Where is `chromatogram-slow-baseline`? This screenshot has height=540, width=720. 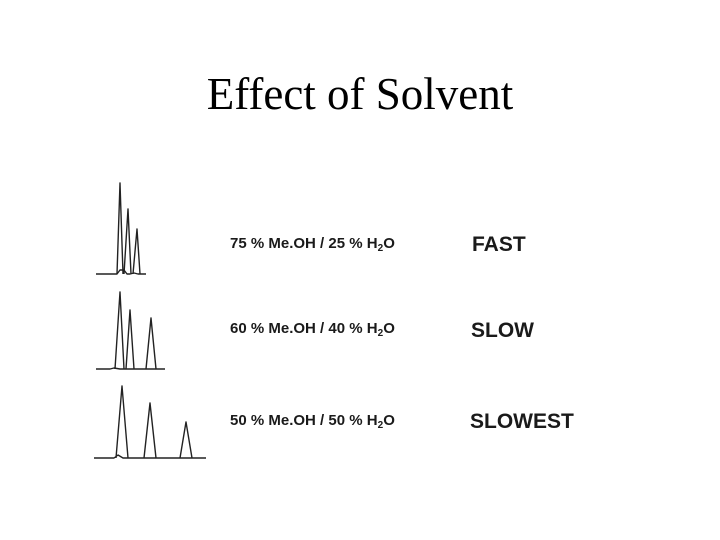 chromatogram-slow-baseline is located at coordinates (130, 368).